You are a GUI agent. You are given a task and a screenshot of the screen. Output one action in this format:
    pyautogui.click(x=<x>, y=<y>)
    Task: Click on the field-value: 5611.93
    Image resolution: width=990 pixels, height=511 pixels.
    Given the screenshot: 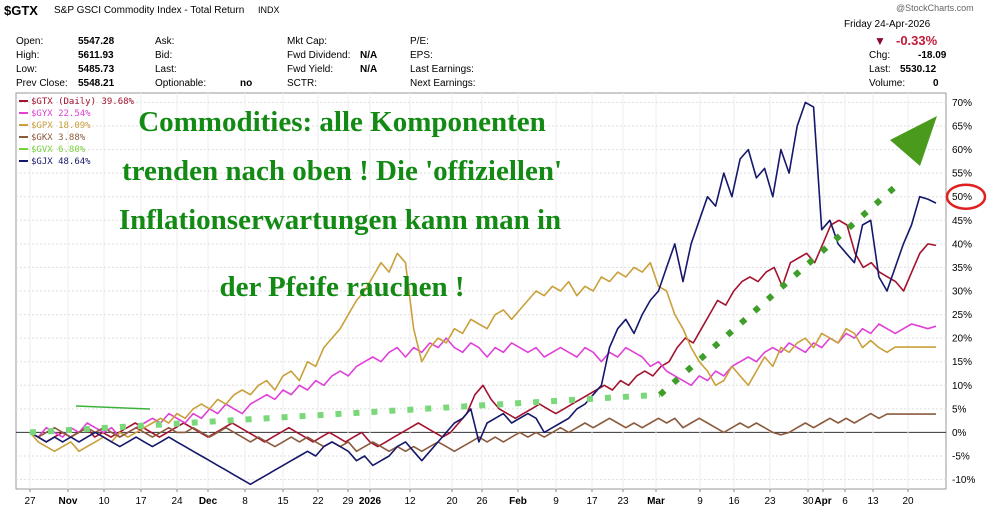 What is the action you would take?
    pyautogui.click(x=96, y=55)
    